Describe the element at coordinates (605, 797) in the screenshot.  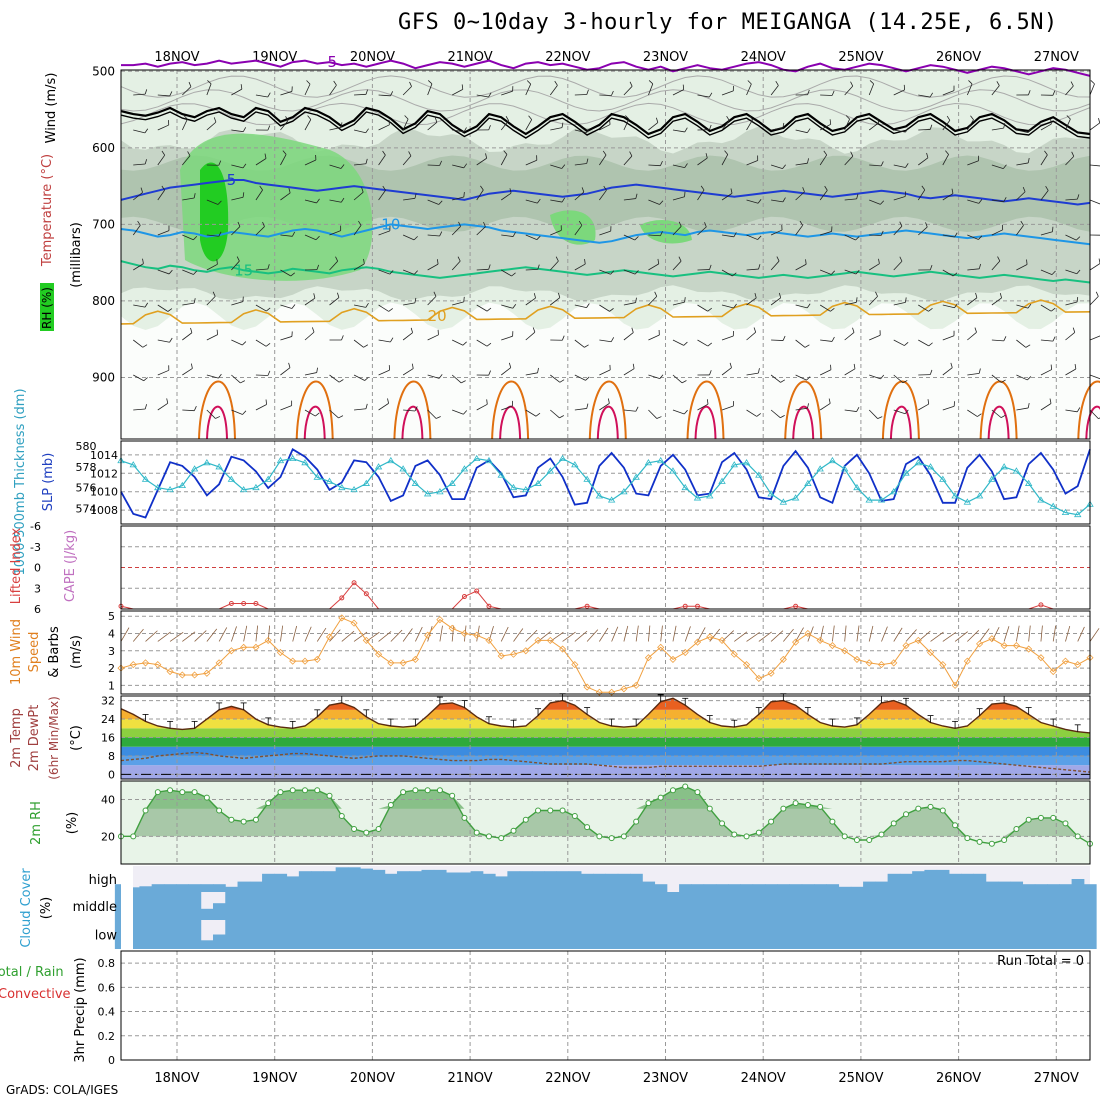
I see `rh-area-high` at that location.